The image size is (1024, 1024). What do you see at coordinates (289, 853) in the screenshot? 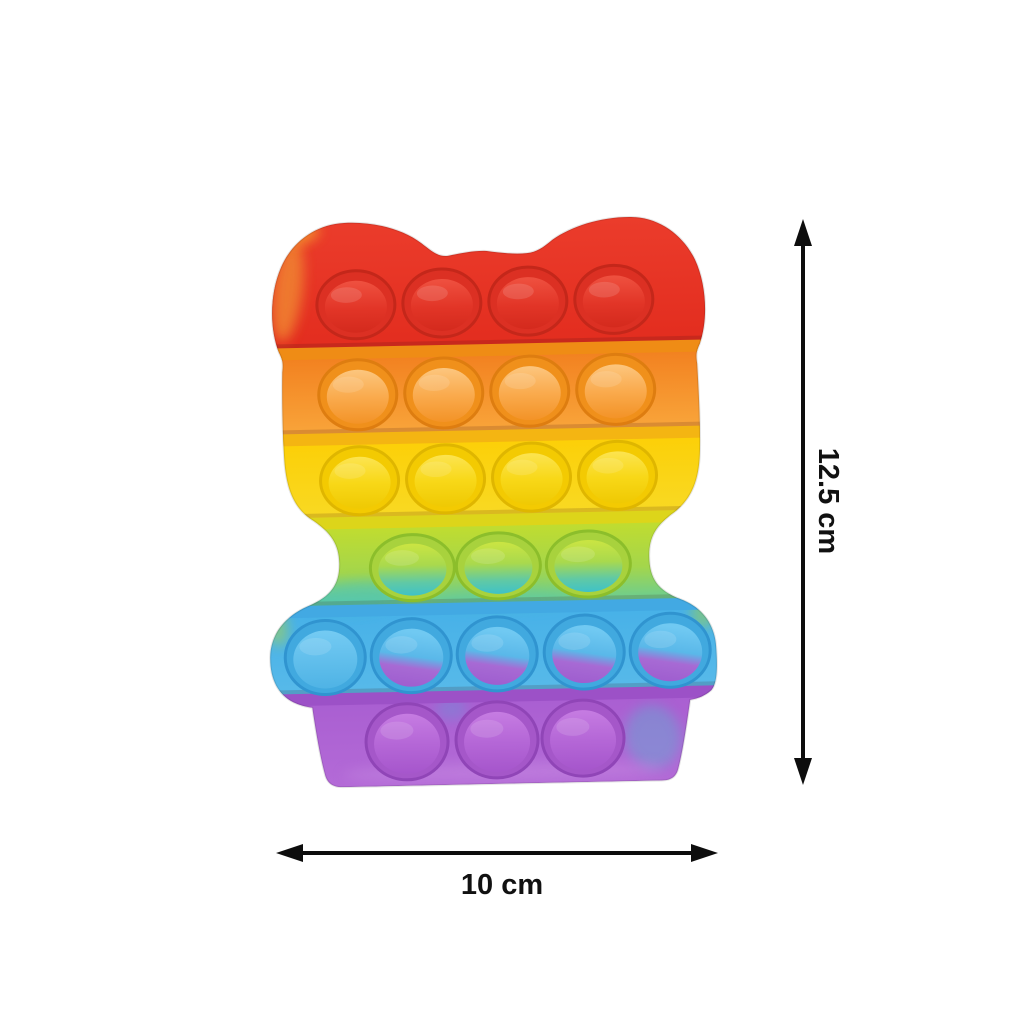
I see `arrow-left-icon` at bounding box center [289, 853].